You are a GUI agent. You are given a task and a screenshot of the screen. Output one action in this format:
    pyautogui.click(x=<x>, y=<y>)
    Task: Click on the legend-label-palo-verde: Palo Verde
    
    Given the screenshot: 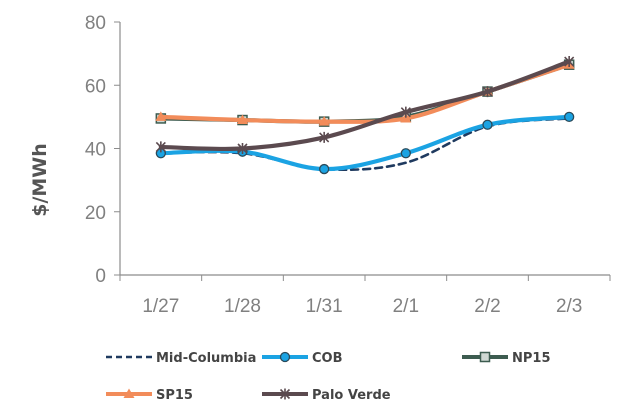 What is the action you would take?
    pyautogui.click(x=351, y=395)
    